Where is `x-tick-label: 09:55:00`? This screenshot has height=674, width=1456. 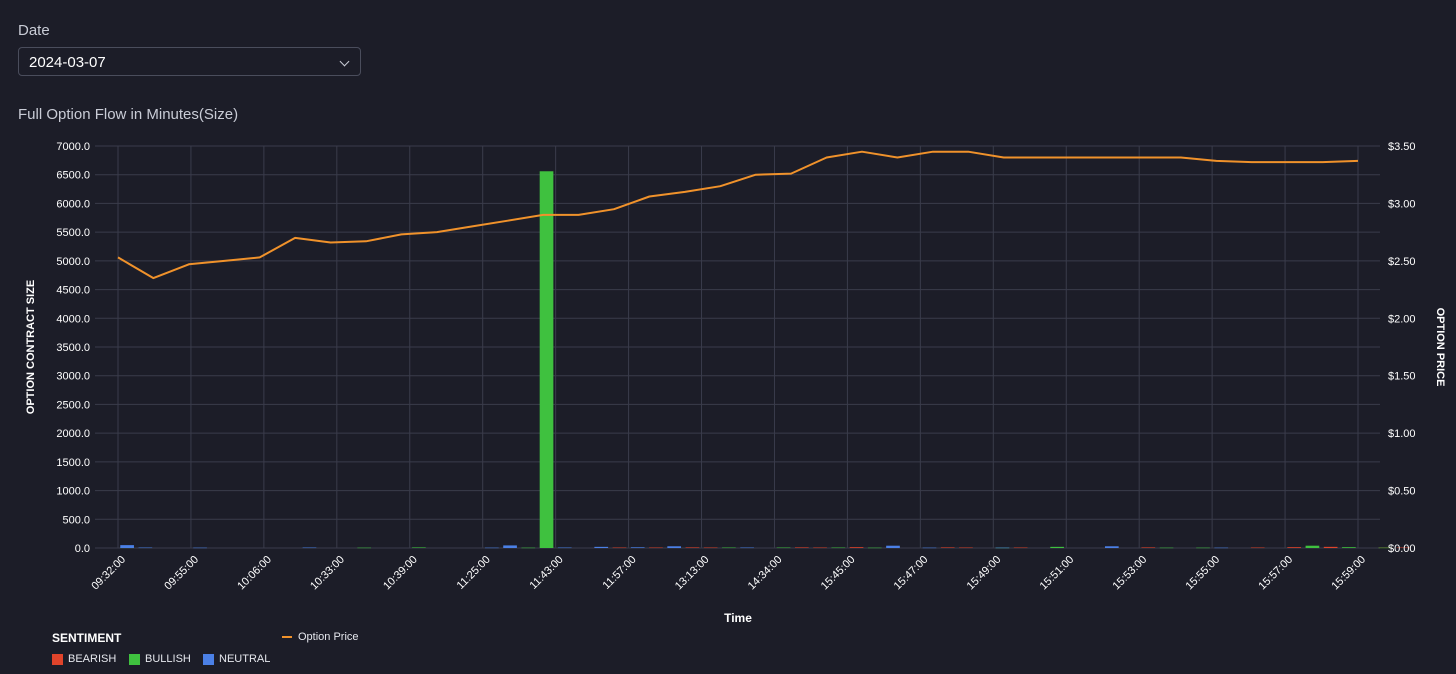 x-tick-label: 09:55:00 is located at coordinates (181, 573).